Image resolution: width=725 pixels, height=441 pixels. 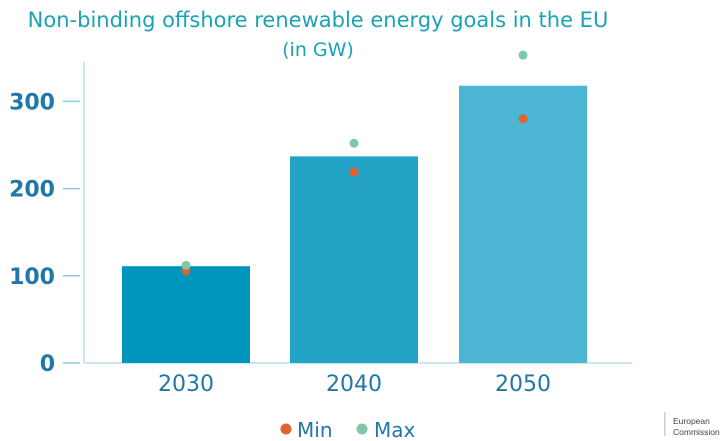 What do you see at coordinates (186, 314) in the screenshot?
I see `bar-2030` at bounding box center [186, 314].